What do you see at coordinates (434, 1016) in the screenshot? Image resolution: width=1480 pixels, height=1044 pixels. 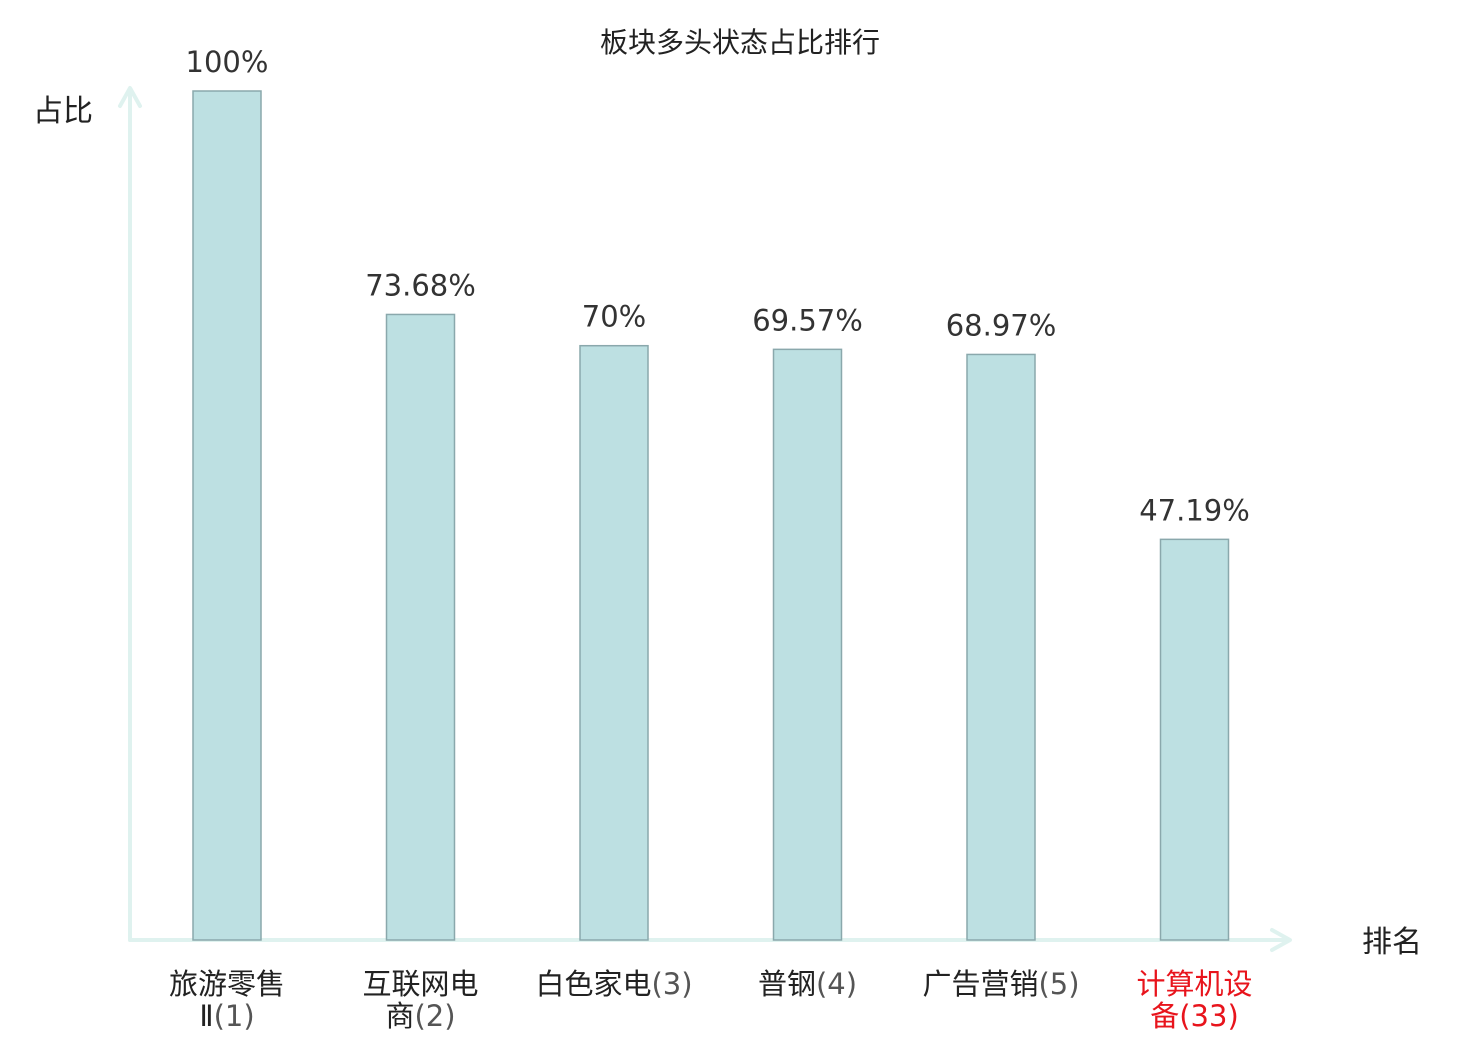 I see `category-rank: (2)` at bounding box center [434, 1016].